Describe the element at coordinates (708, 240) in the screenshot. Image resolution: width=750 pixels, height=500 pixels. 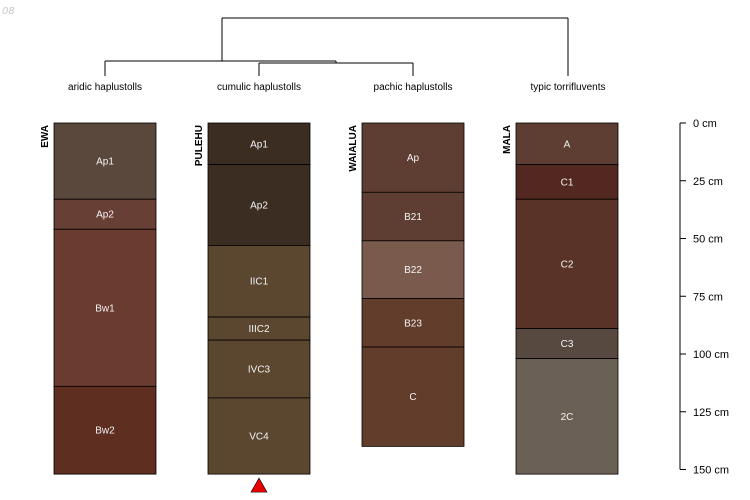
I see `depth-tick-label-50: 50 cm` at that location.